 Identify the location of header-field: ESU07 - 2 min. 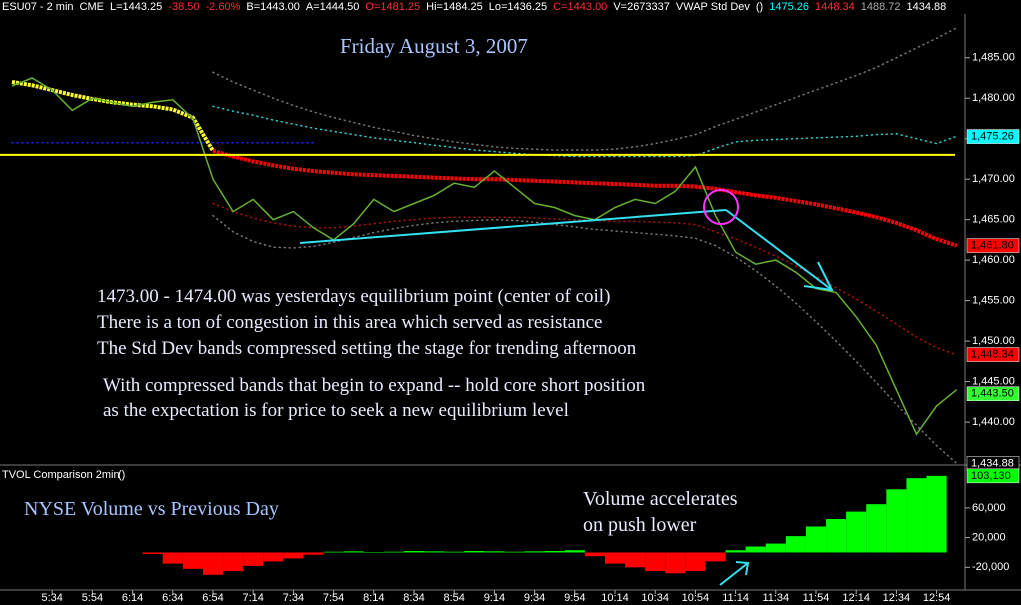
(38, 7).